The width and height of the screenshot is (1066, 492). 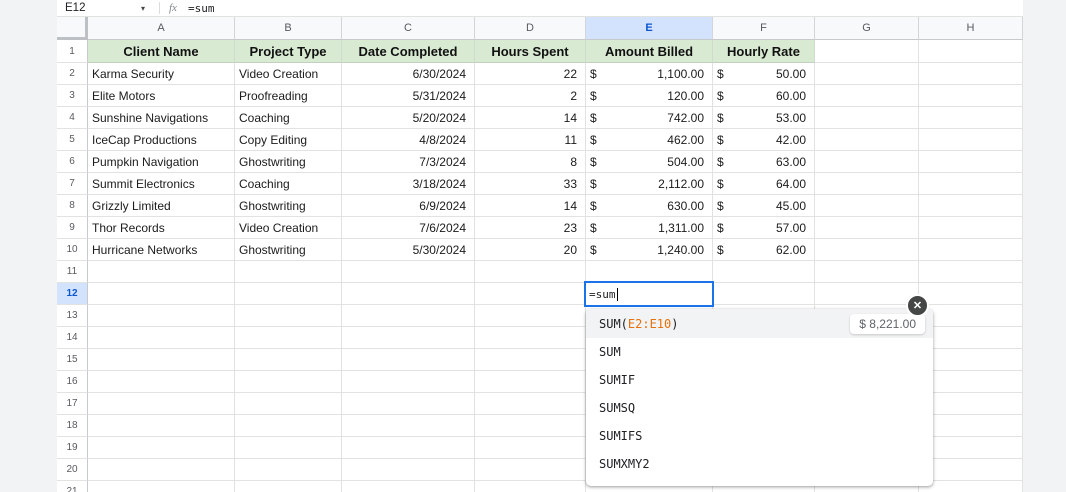 What do you see at coordinates (288, 118) in the screenshot?
I see `cell-B4: Coaching` at bounding box center [288, 118].